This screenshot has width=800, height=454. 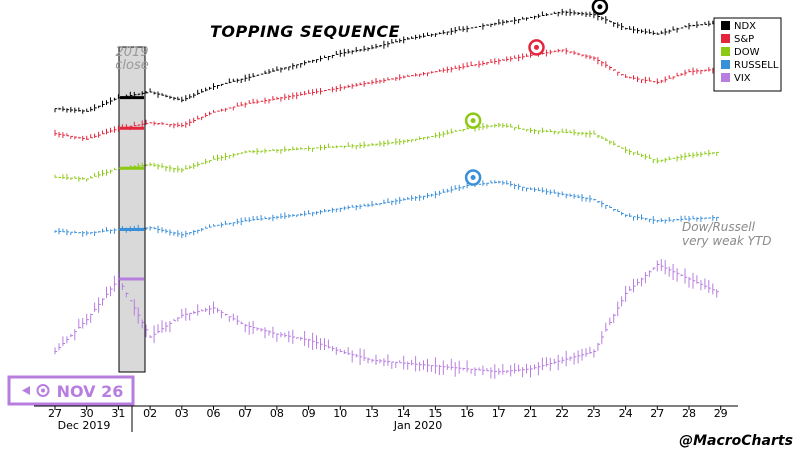 What do you see at coordinates (90, 391) in the screenshot?
I see `back-button-label: NOV 26` at bounding box center [90, 391].